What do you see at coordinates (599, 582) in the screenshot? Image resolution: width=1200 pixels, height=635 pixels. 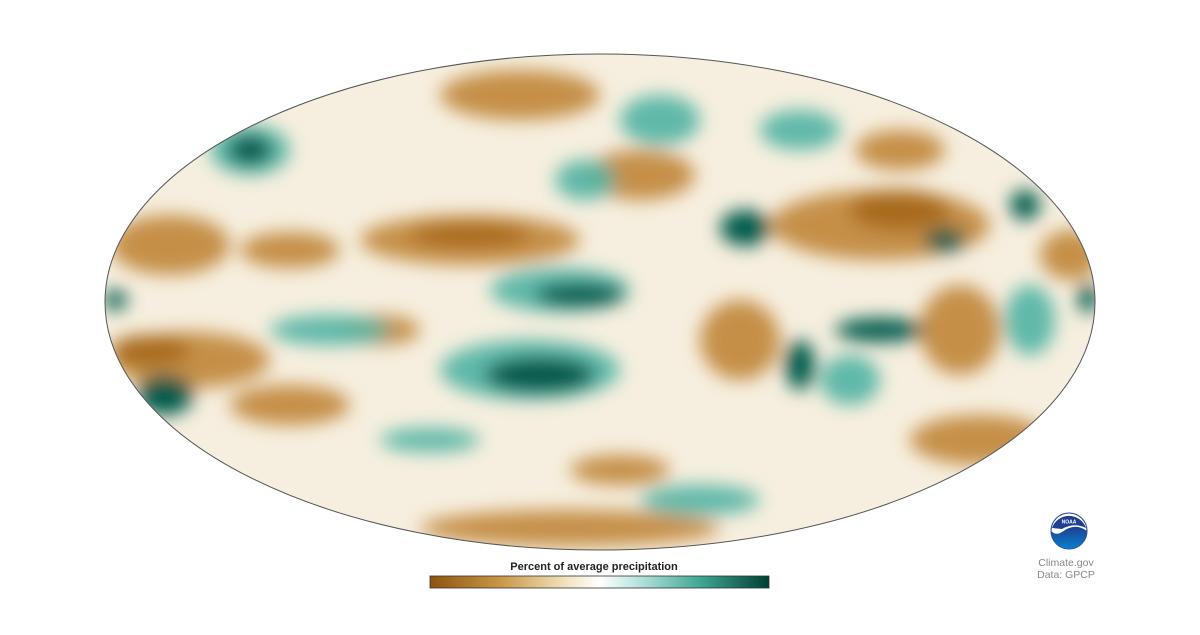 I see `color-scale` at bounding box center [599, 582].